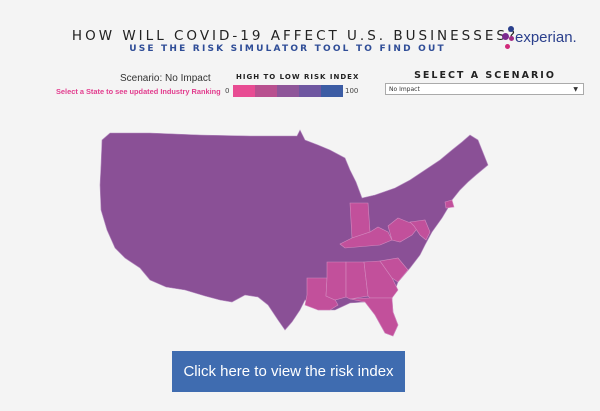 The width and height of the screenshot is (600, 411). Describe the element at coordinates (336, 281) in the screenshot. I see `state-mississippi` at that location.